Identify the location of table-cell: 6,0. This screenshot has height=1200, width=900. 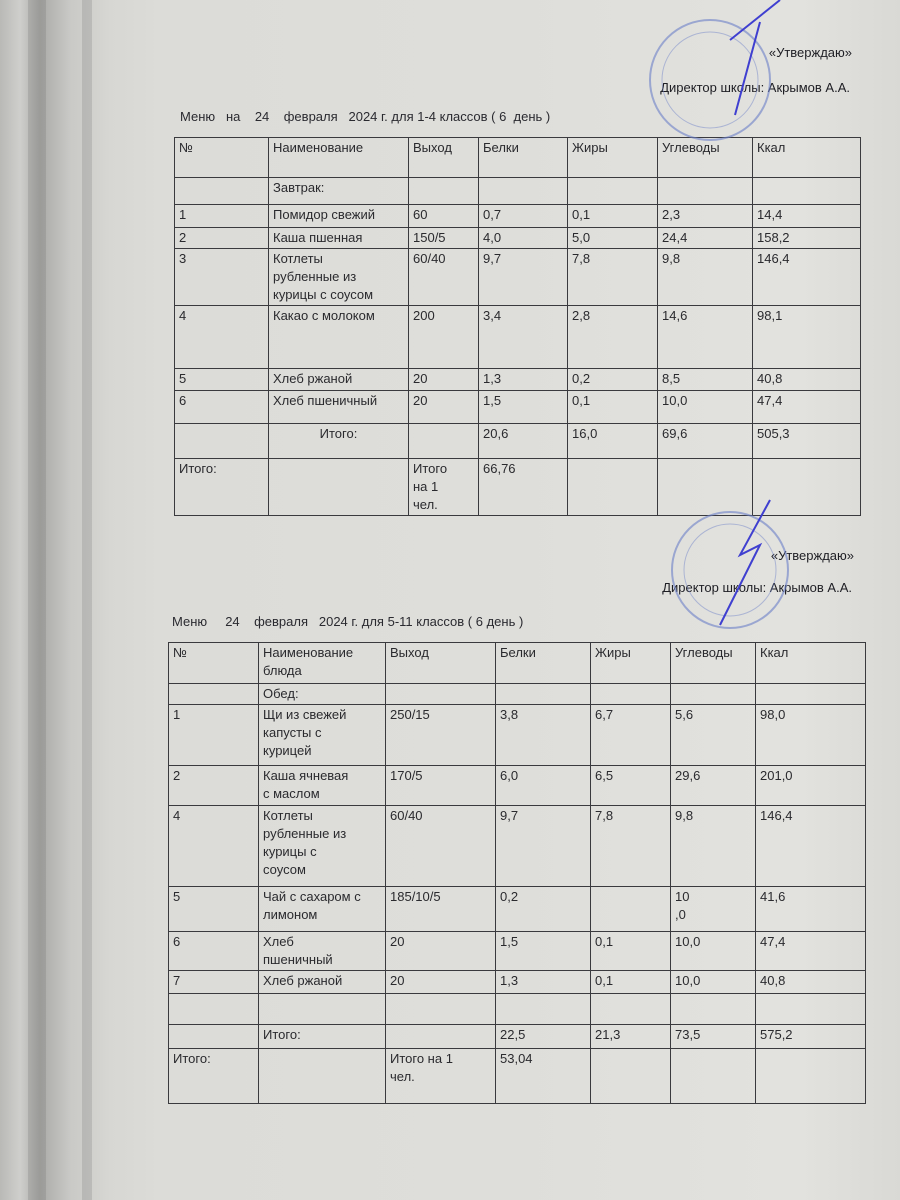
(543, 785).